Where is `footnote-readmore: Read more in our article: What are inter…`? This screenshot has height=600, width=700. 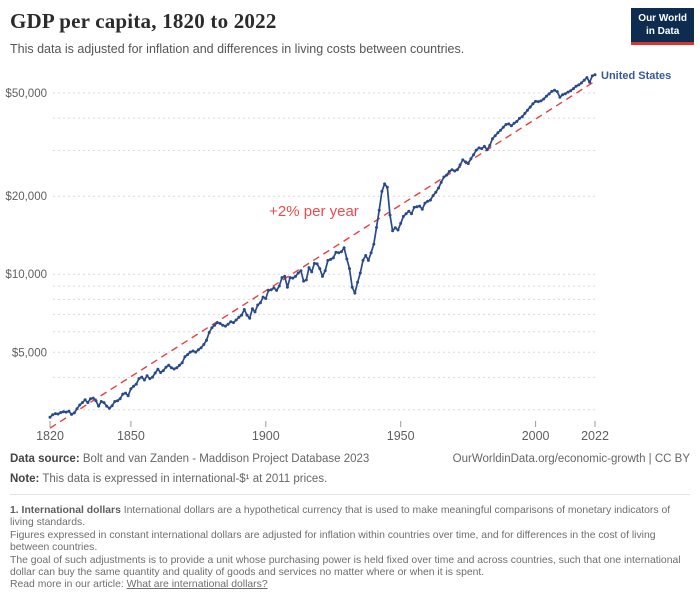 footnote-readmore: Read more in our article: What are inter… is located at coordinates (350, 585).